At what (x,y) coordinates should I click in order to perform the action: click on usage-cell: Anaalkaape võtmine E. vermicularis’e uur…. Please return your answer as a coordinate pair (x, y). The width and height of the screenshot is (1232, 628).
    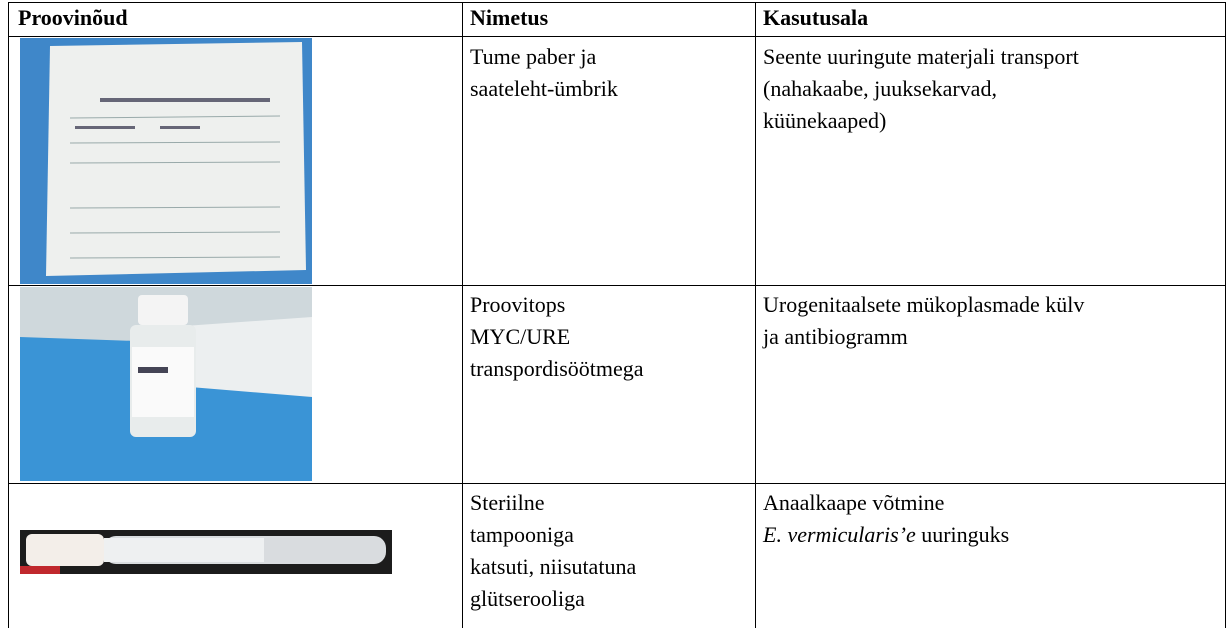
    Looking at the image, I should click on (886, 519).